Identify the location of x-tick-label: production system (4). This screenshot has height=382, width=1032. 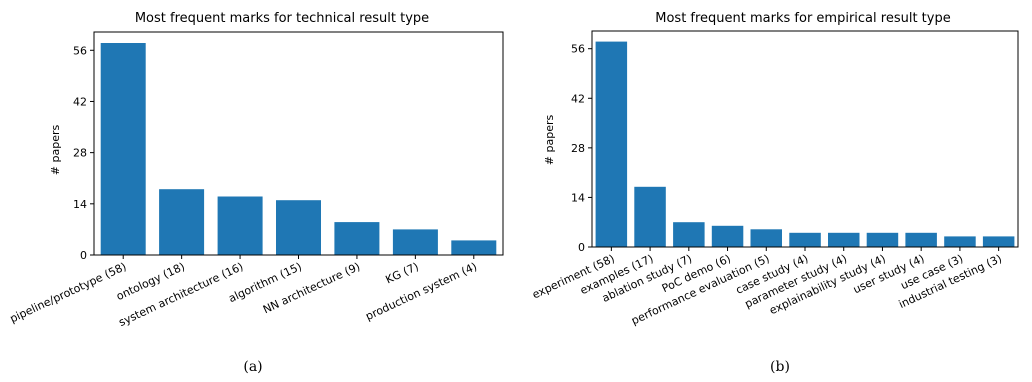
(422, 291).